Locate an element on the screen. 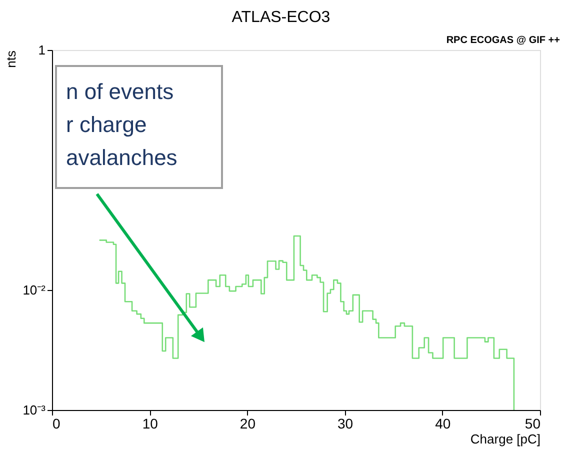 Image resolution: width=563 pixels, height=453 pixels. y-tick-label: 10⁻² is located at coordinates (34, 290).